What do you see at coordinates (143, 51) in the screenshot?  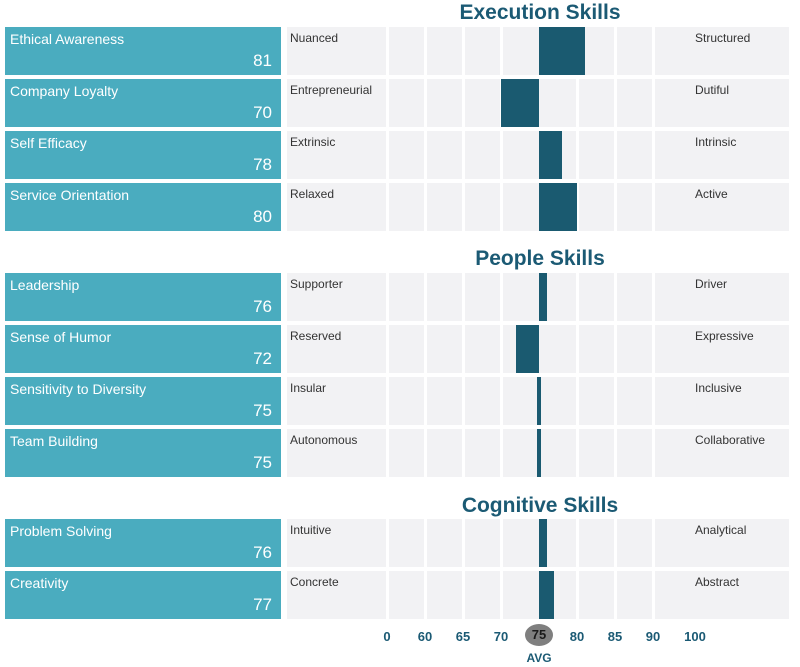 I see `skill-card: Ethical Awareness 81` at bounding box center [143, 51].